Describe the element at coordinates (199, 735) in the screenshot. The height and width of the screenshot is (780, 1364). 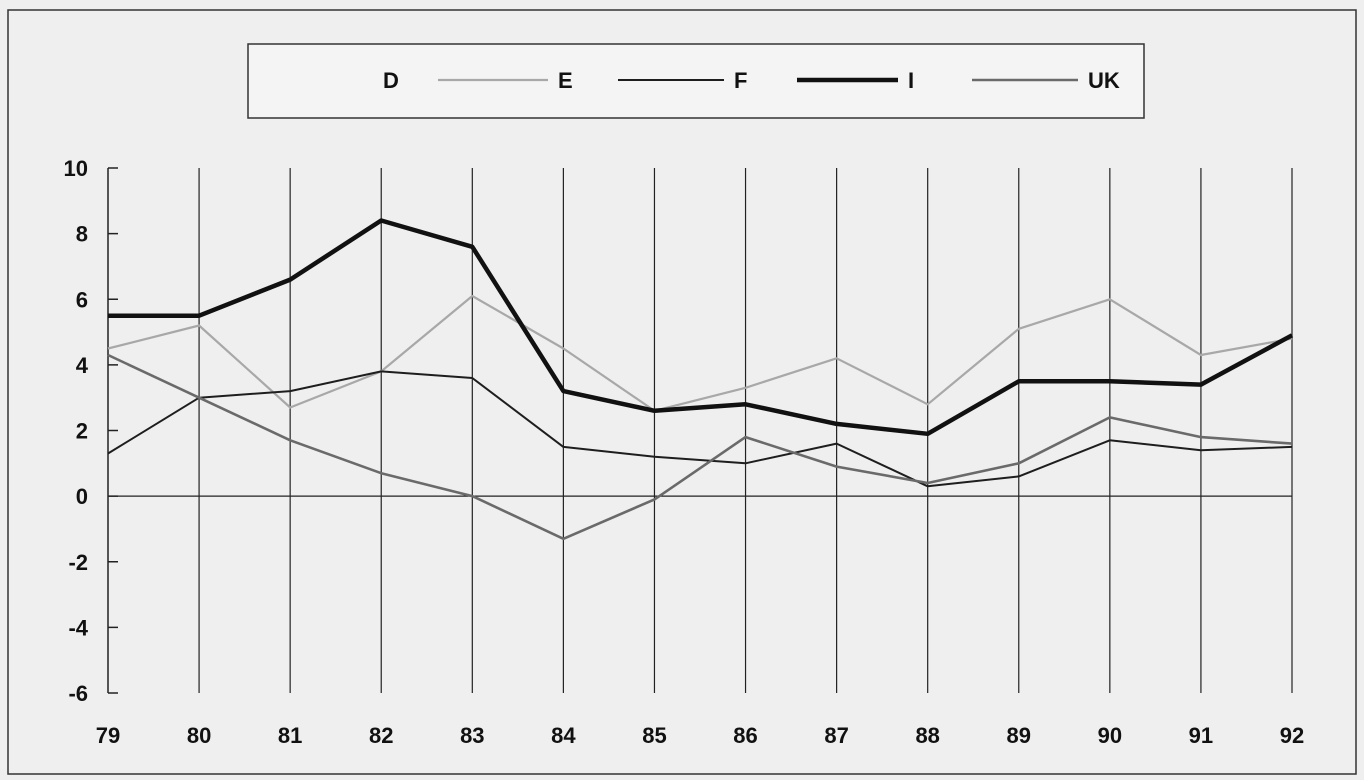
I see `x-tick-label: 80` at that location.